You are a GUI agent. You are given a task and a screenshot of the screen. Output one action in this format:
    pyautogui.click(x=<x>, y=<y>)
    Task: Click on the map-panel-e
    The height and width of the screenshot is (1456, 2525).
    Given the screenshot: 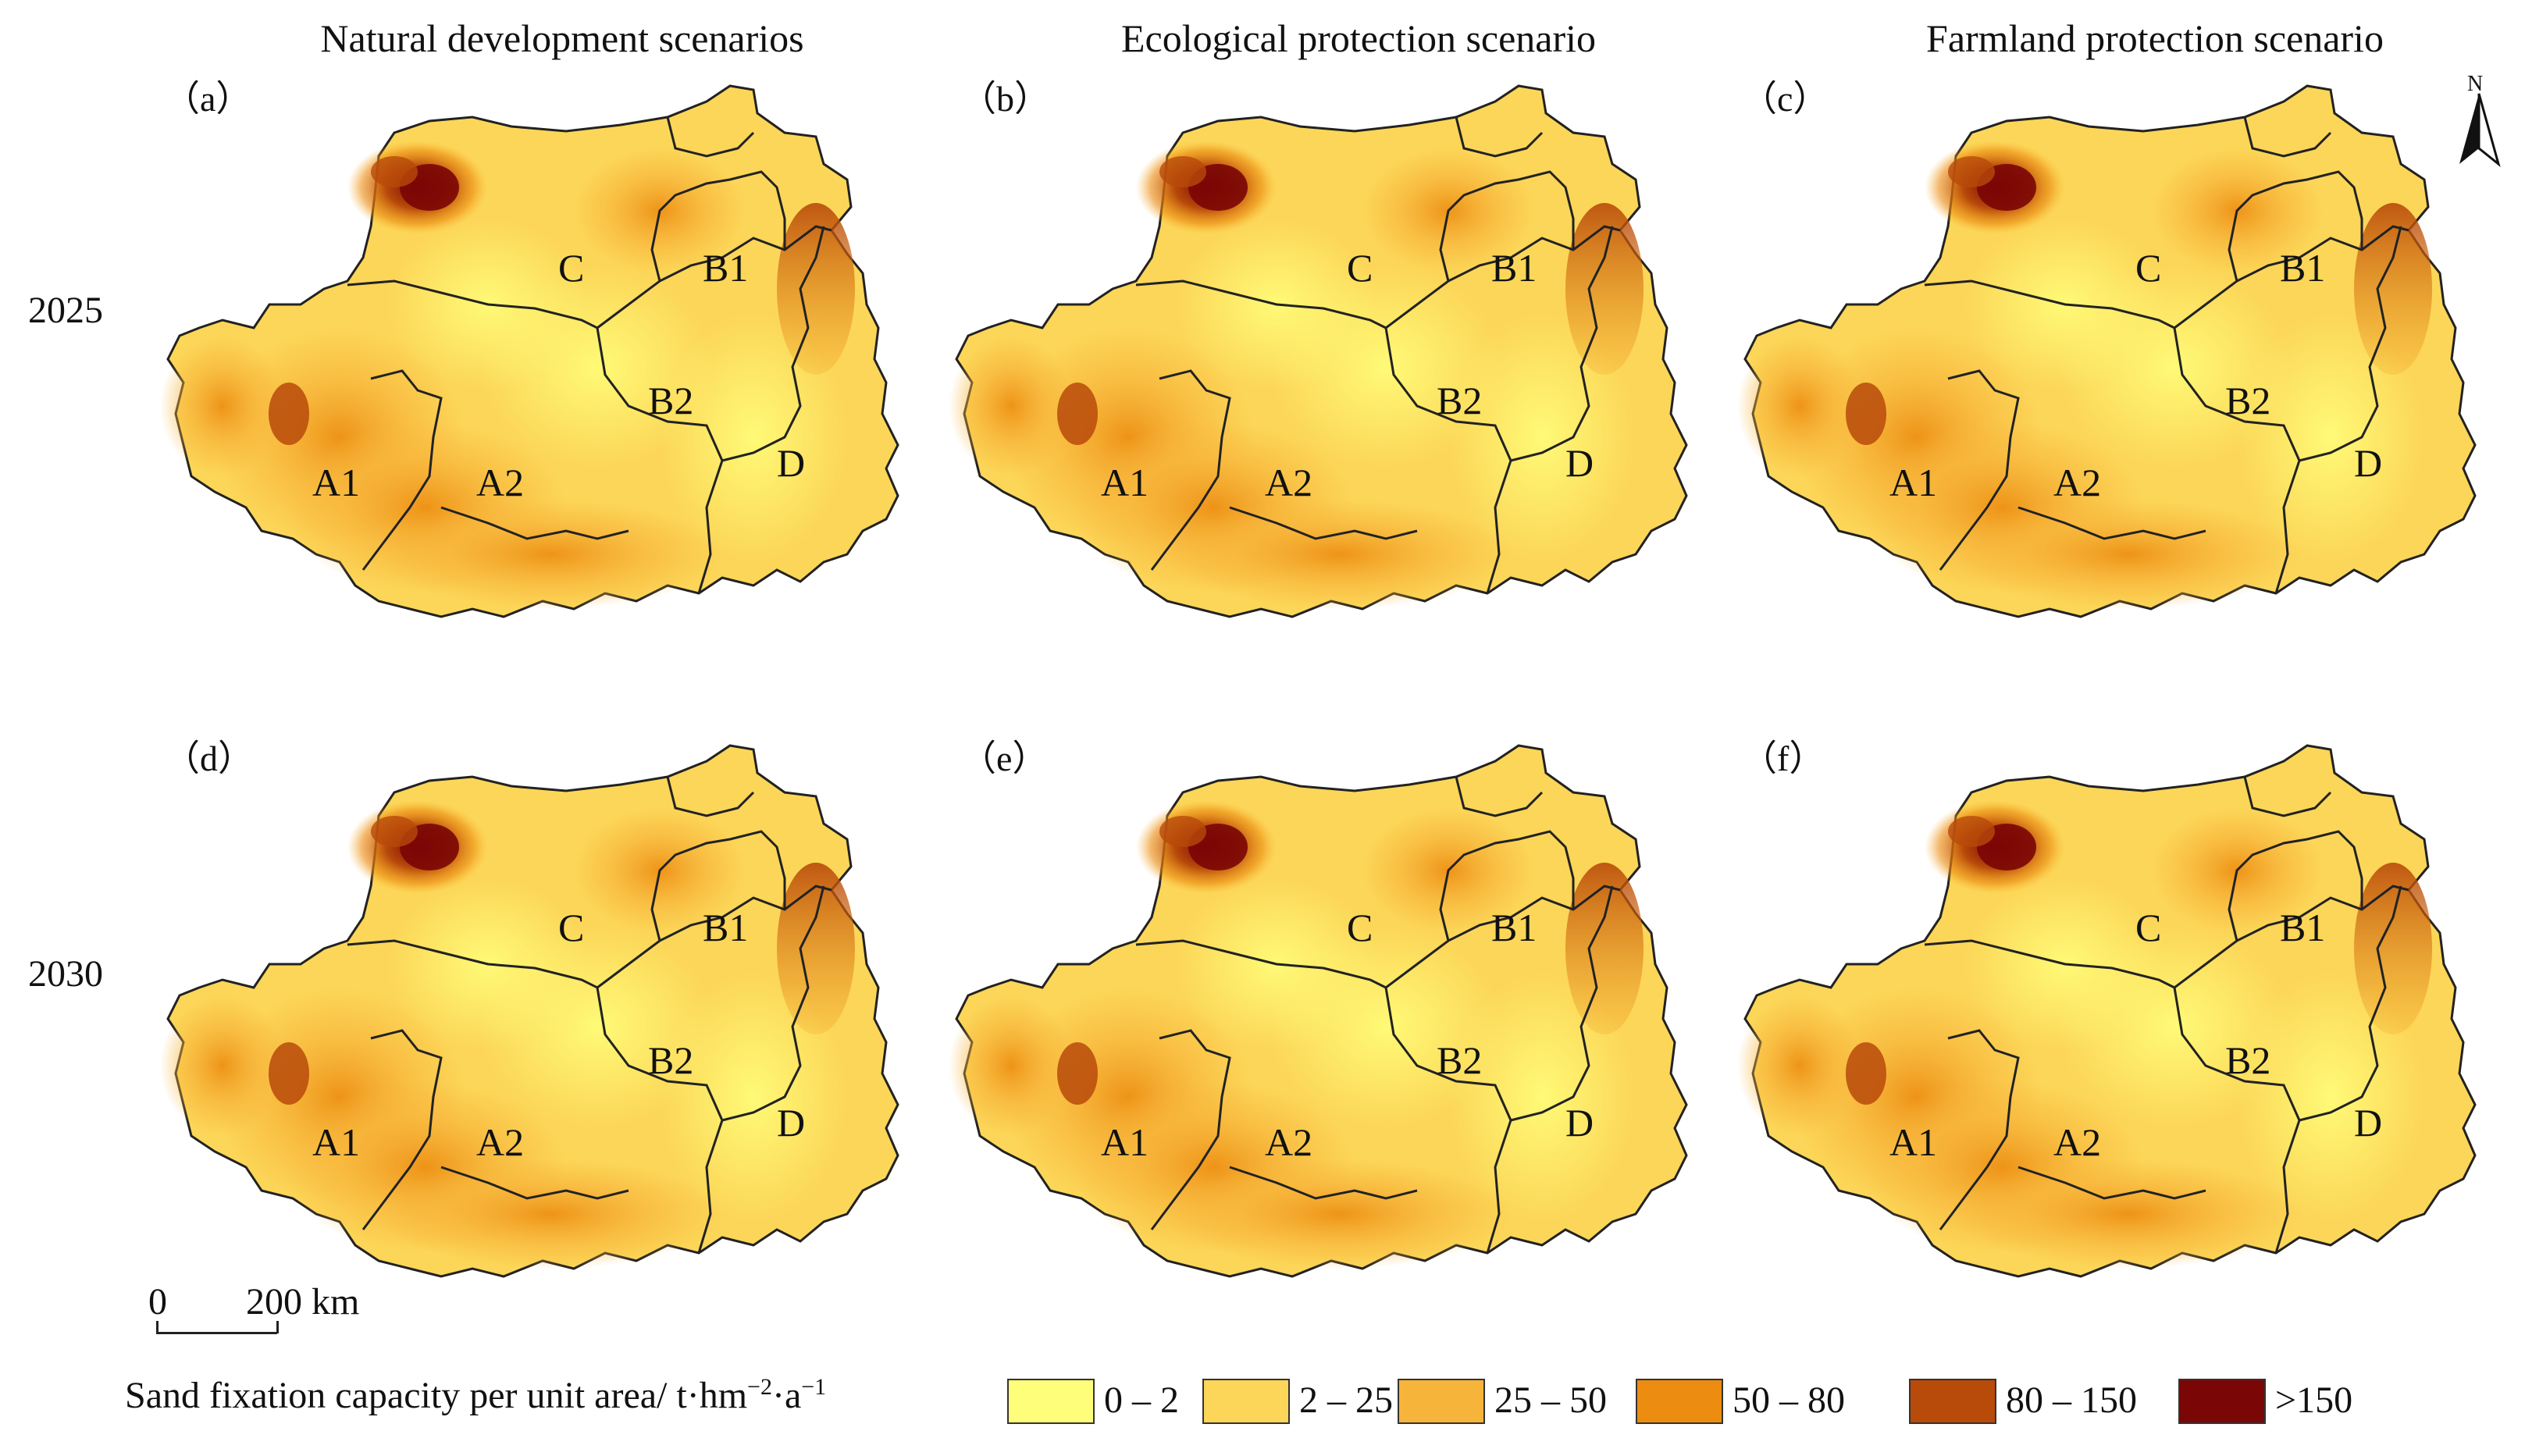 What is the action you would take?
    pyautogui.click(x=1318, y=1011)
    